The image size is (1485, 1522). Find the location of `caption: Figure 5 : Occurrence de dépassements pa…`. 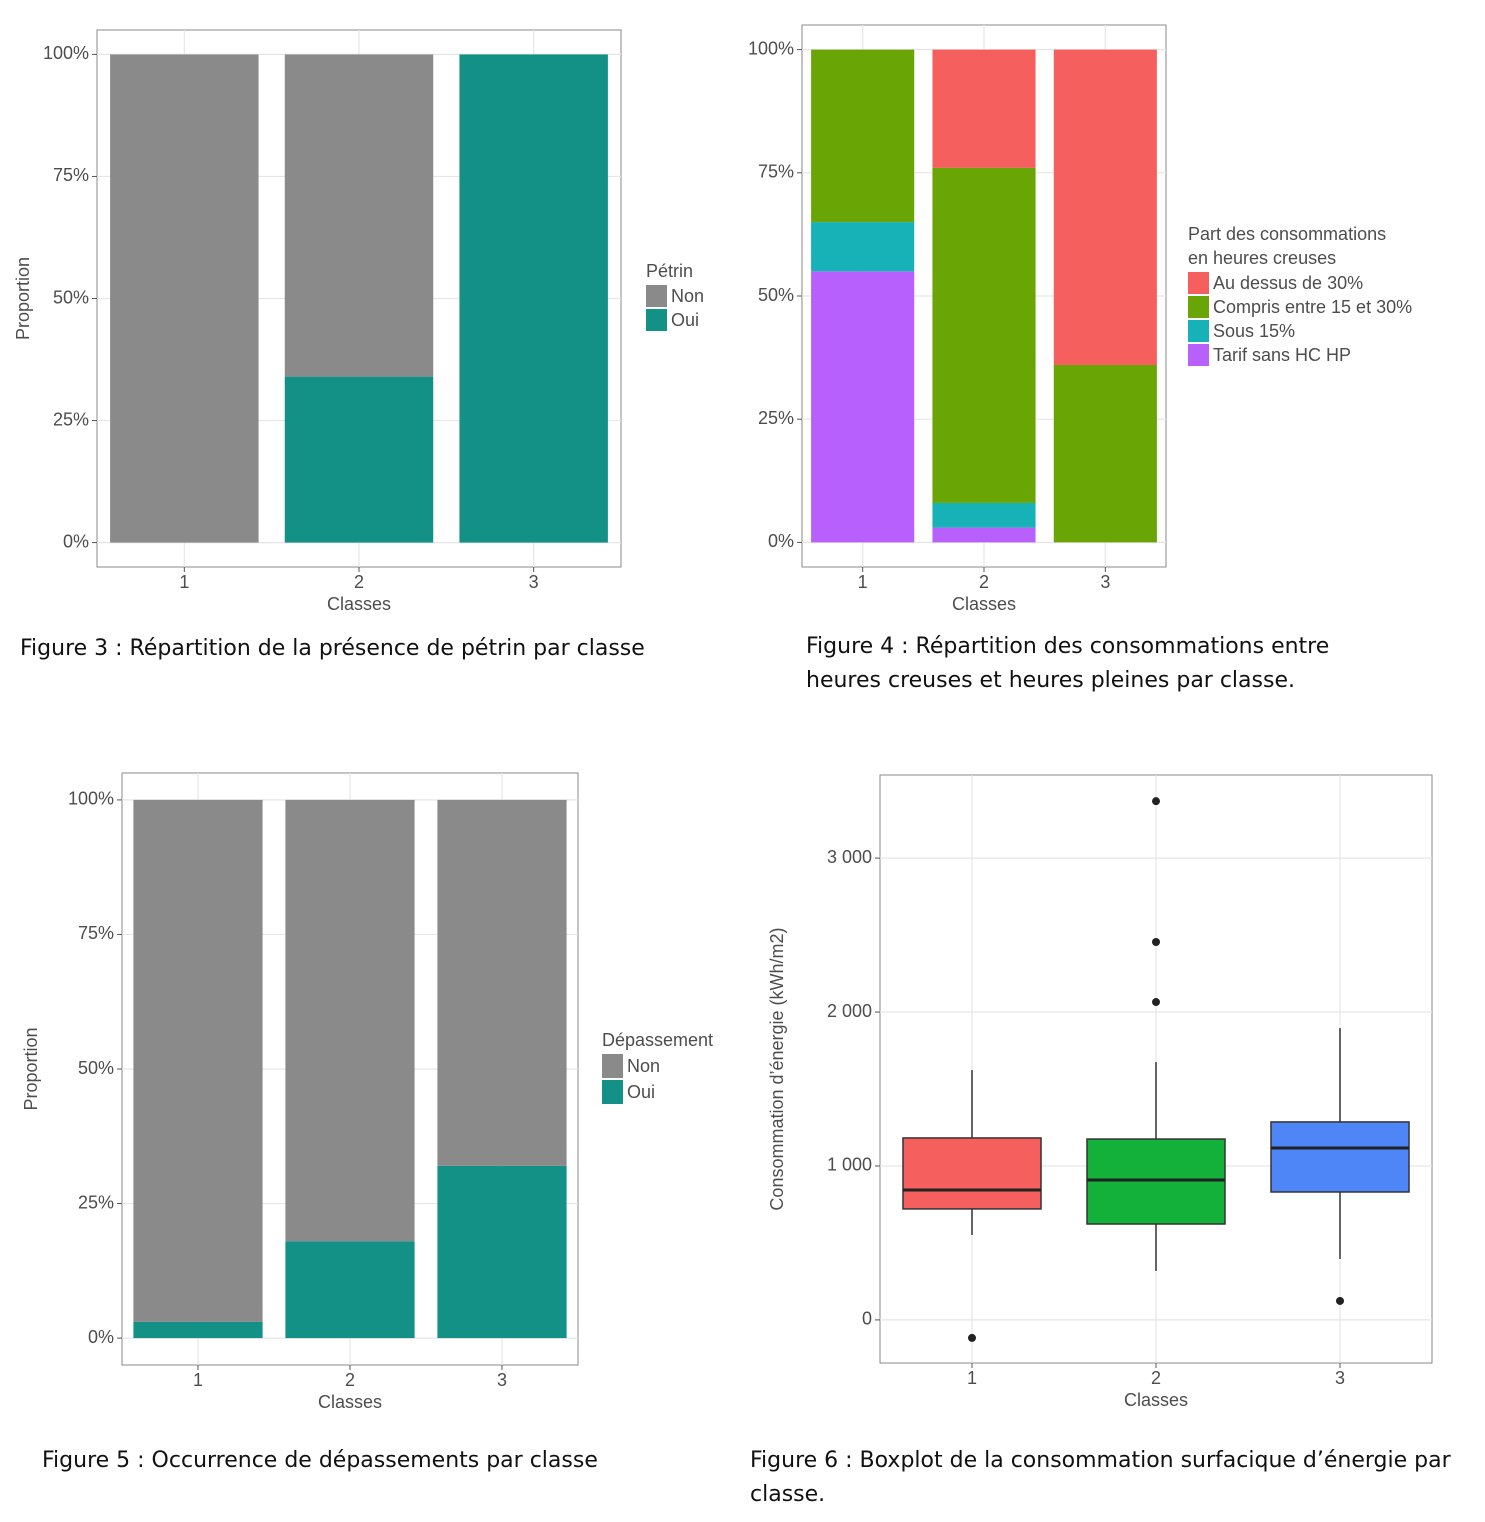

caption: Figure 5 : Occurrence de dépassements pa… is located at coordinates (320, 1460).